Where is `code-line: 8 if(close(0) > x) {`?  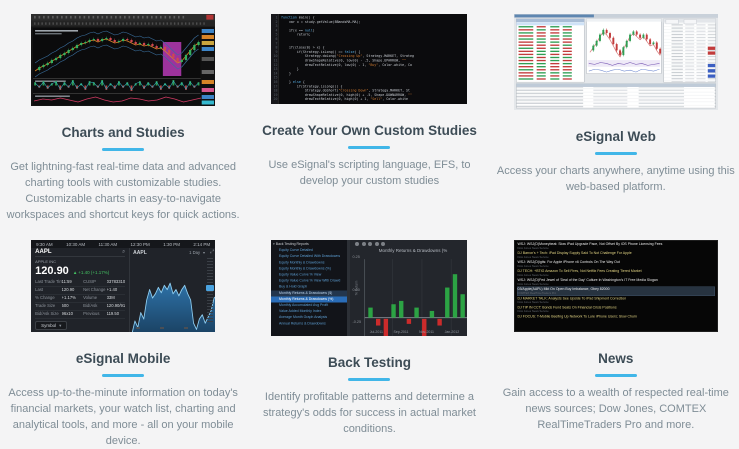 code-line: 8 if(close(0) > x) { is located at coordinates (300, 47).